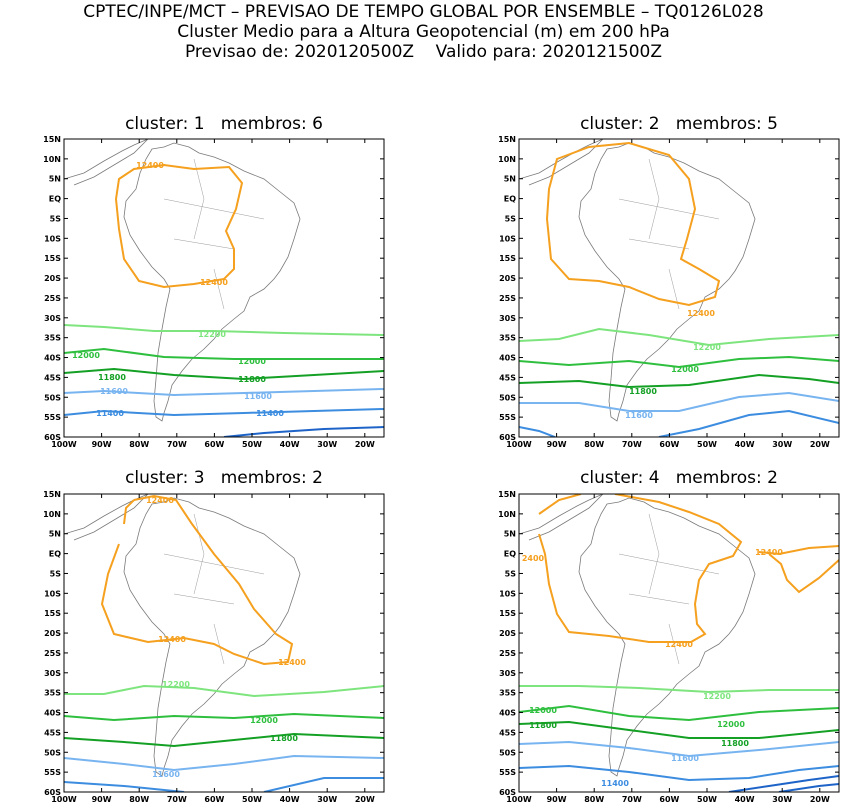 This screenshot has width=847, height=803. I want to click on panel-4-title: cluster: 4 membros: 2, so click(679, 478).